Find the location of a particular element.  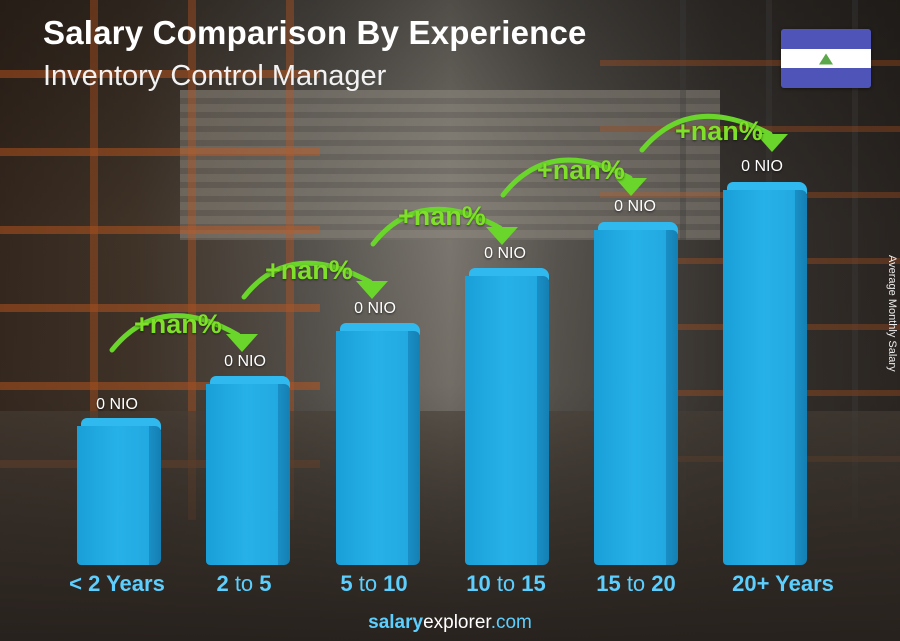

x-axis-label: 2 to 5 is located at coordinates (244, 584).